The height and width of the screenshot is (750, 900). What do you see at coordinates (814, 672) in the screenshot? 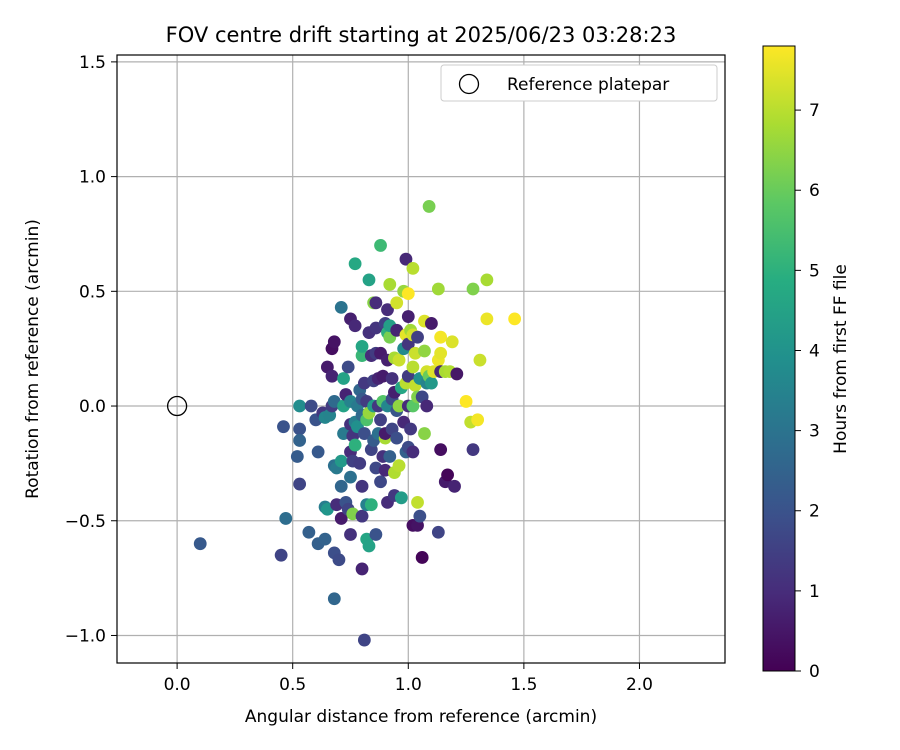
I see `colorbar-tick-label: 0` at bounding box center [814, 672].